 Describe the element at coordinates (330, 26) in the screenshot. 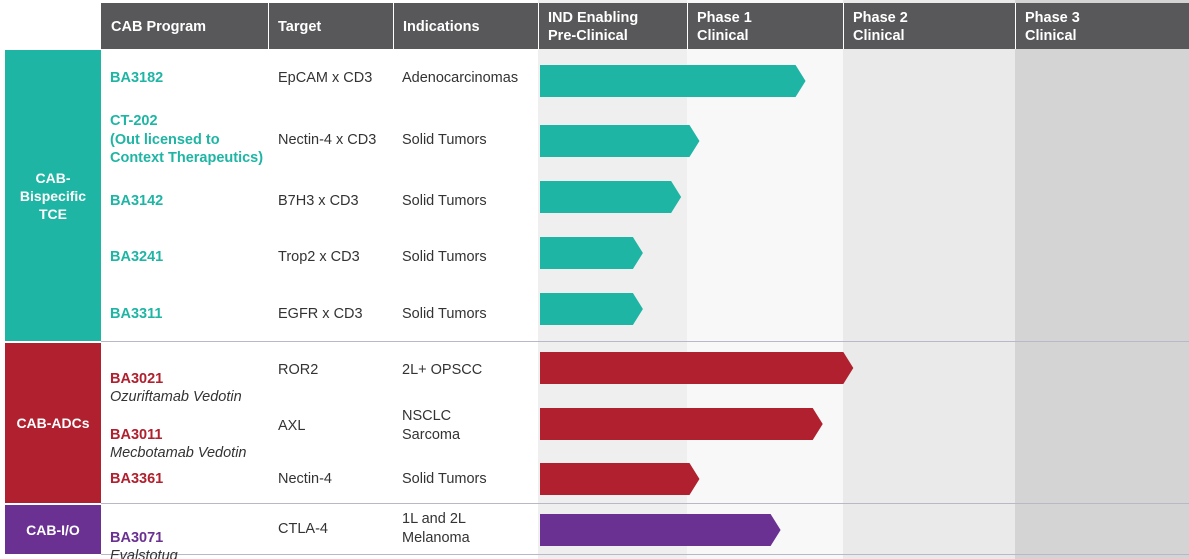

I see `header-target: Target` at that location.